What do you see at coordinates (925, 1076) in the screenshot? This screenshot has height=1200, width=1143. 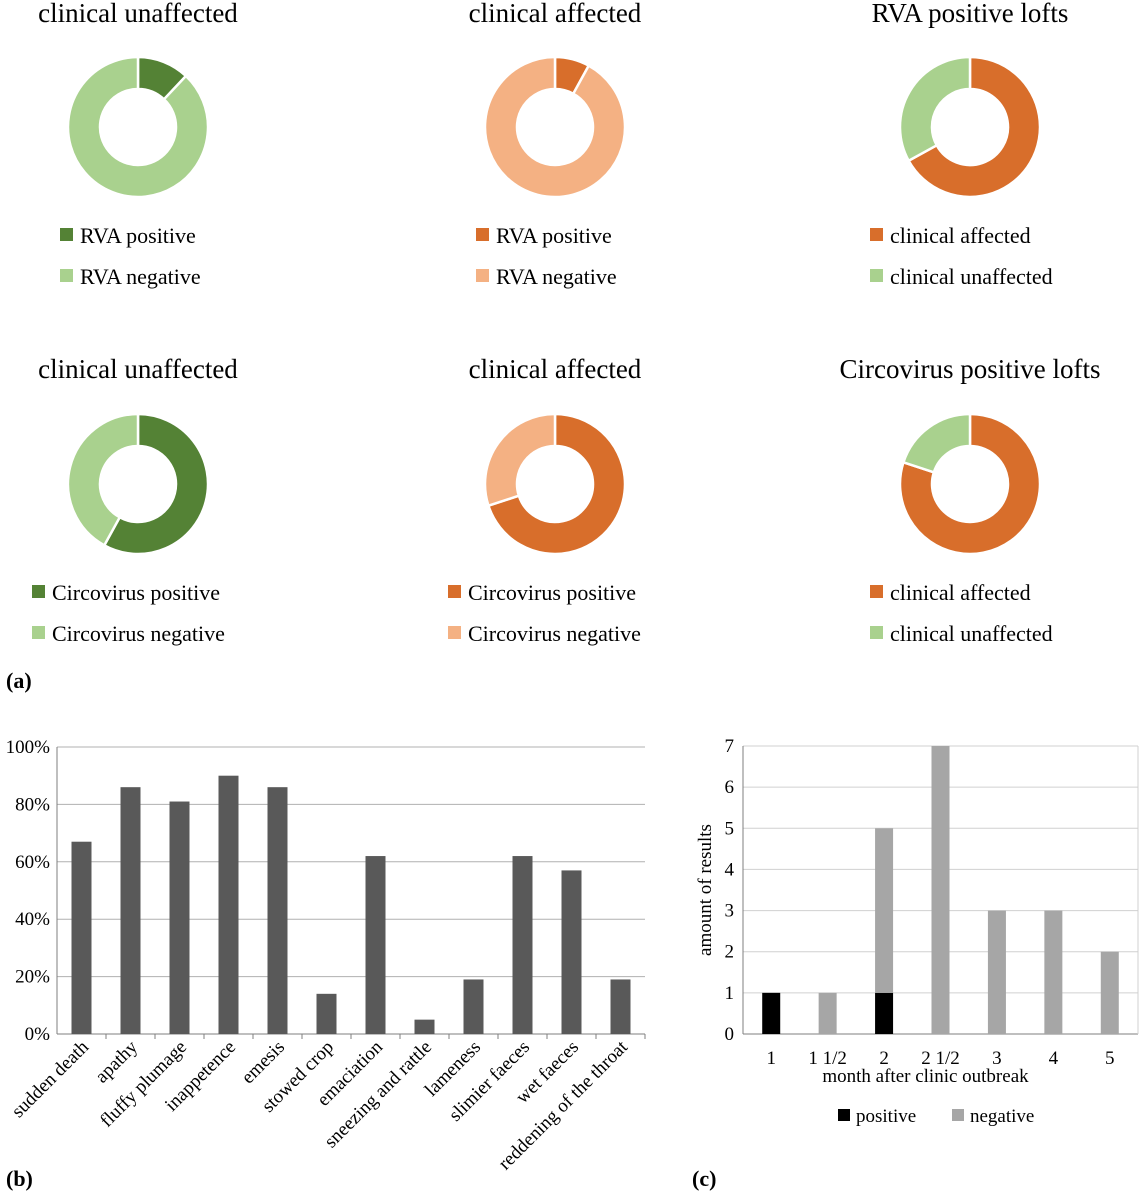 I see `x-axis-title: month after clinic outbreak` at bounding box center [925, 1076].